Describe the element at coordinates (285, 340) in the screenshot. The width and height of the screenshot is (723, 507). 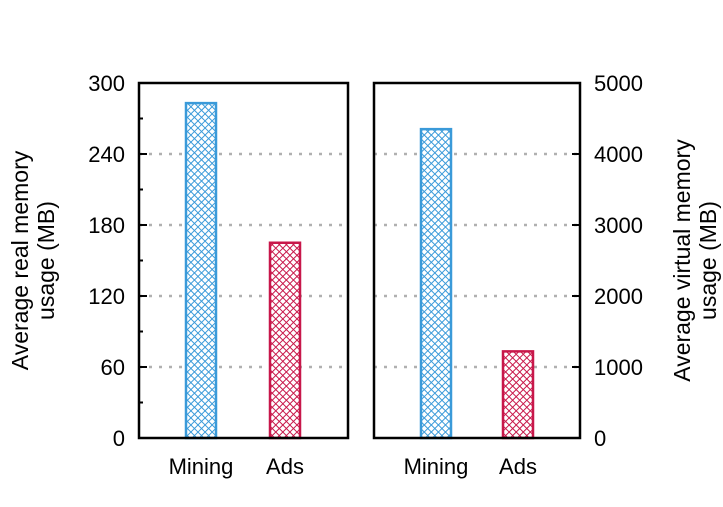
I see `real-bar-ads` at that location.